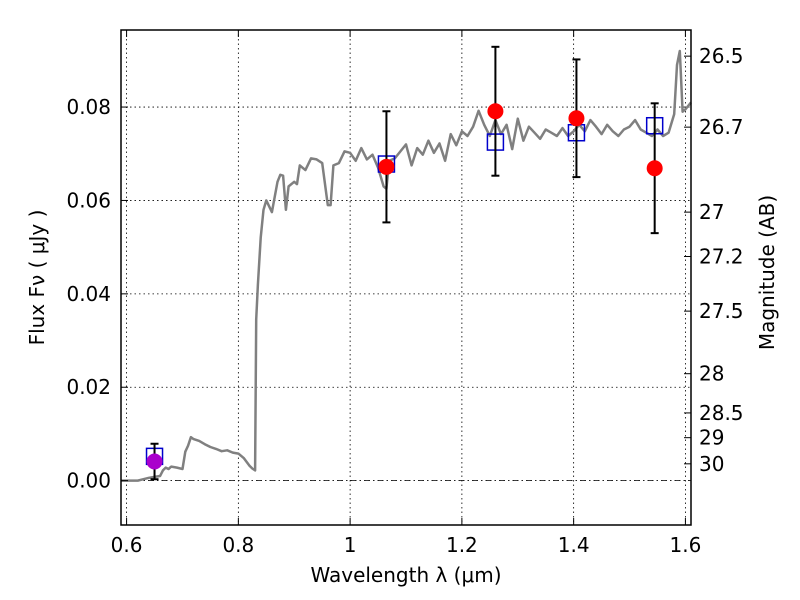 Image resolution: width=800 pixels, height=600 pixels. What do you see at coordinates (711, 438) in the screenshot?
I see `magnitude-tick-label: 29` at bounding box center [711, 438].